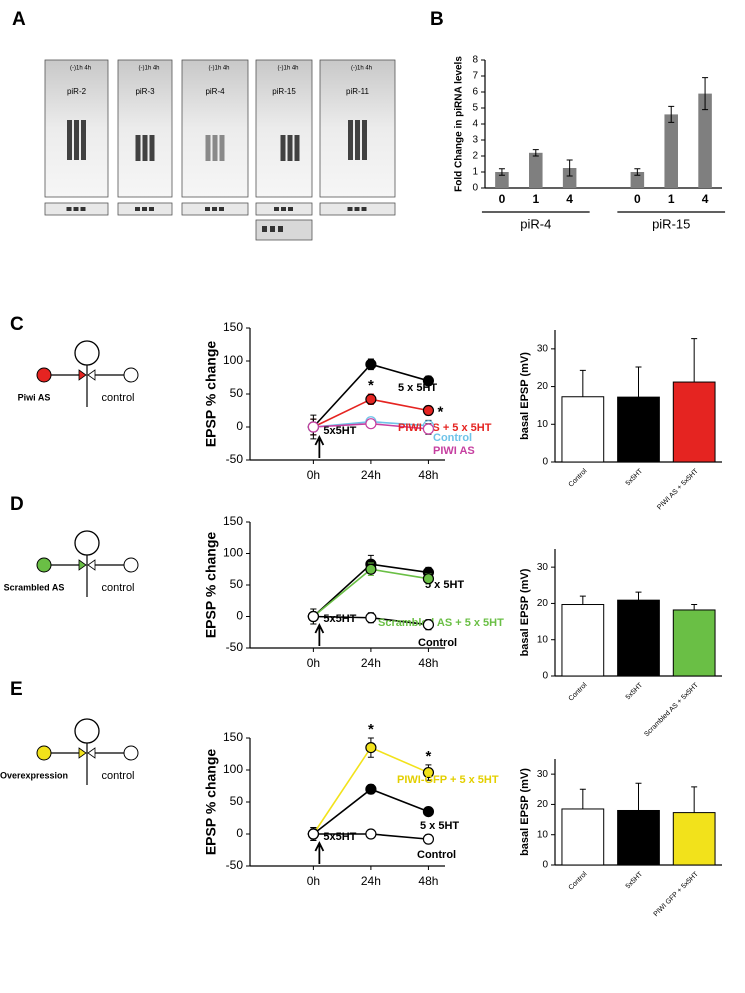 Image resolution: width=745 pixels, height=993 pixels. What do you see at coordinates (145, 91) in the screenshot?
I see `blot-name: piR-3` at bounding box center [145, 91].